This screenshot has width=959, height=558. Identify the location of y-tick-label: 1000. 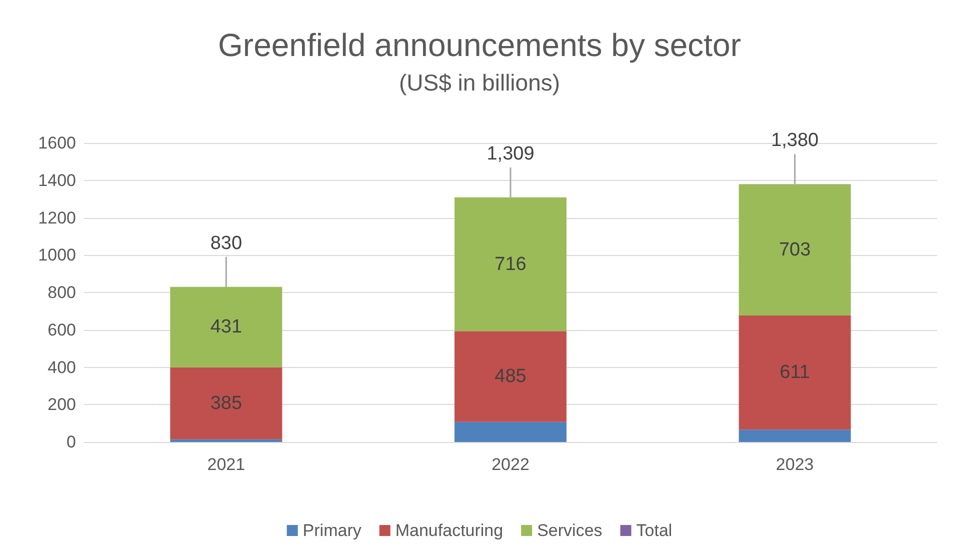
(57, 255).